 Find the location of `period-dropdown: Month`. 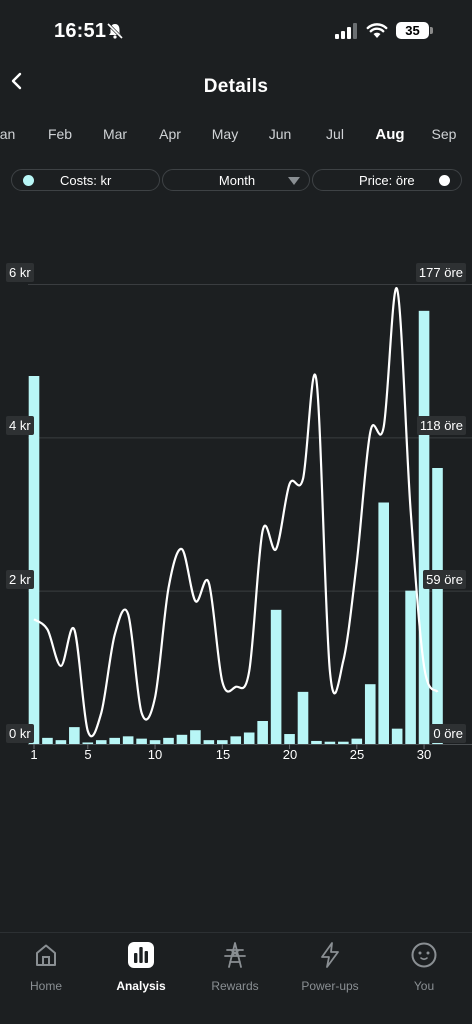

period-dropdown: Month is located at coordinates (236, 180).